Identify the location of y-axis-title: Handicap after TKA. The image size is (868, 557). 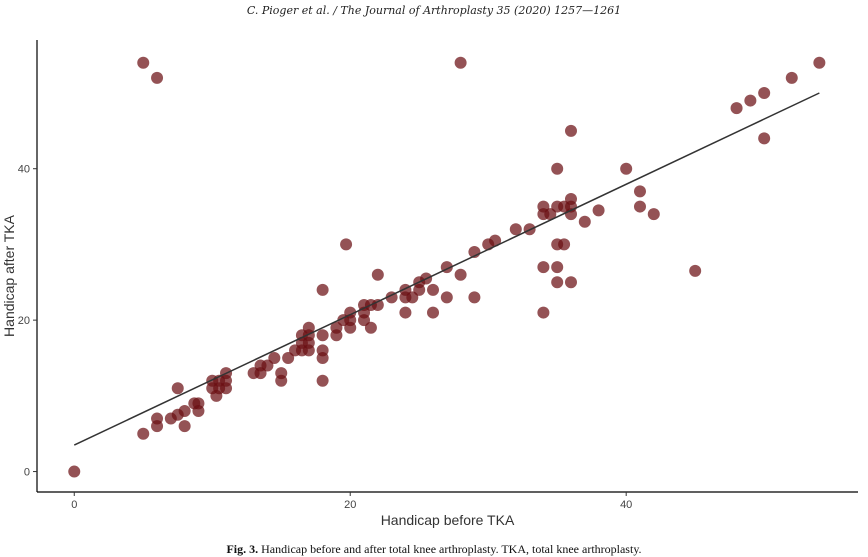
(9, 275).